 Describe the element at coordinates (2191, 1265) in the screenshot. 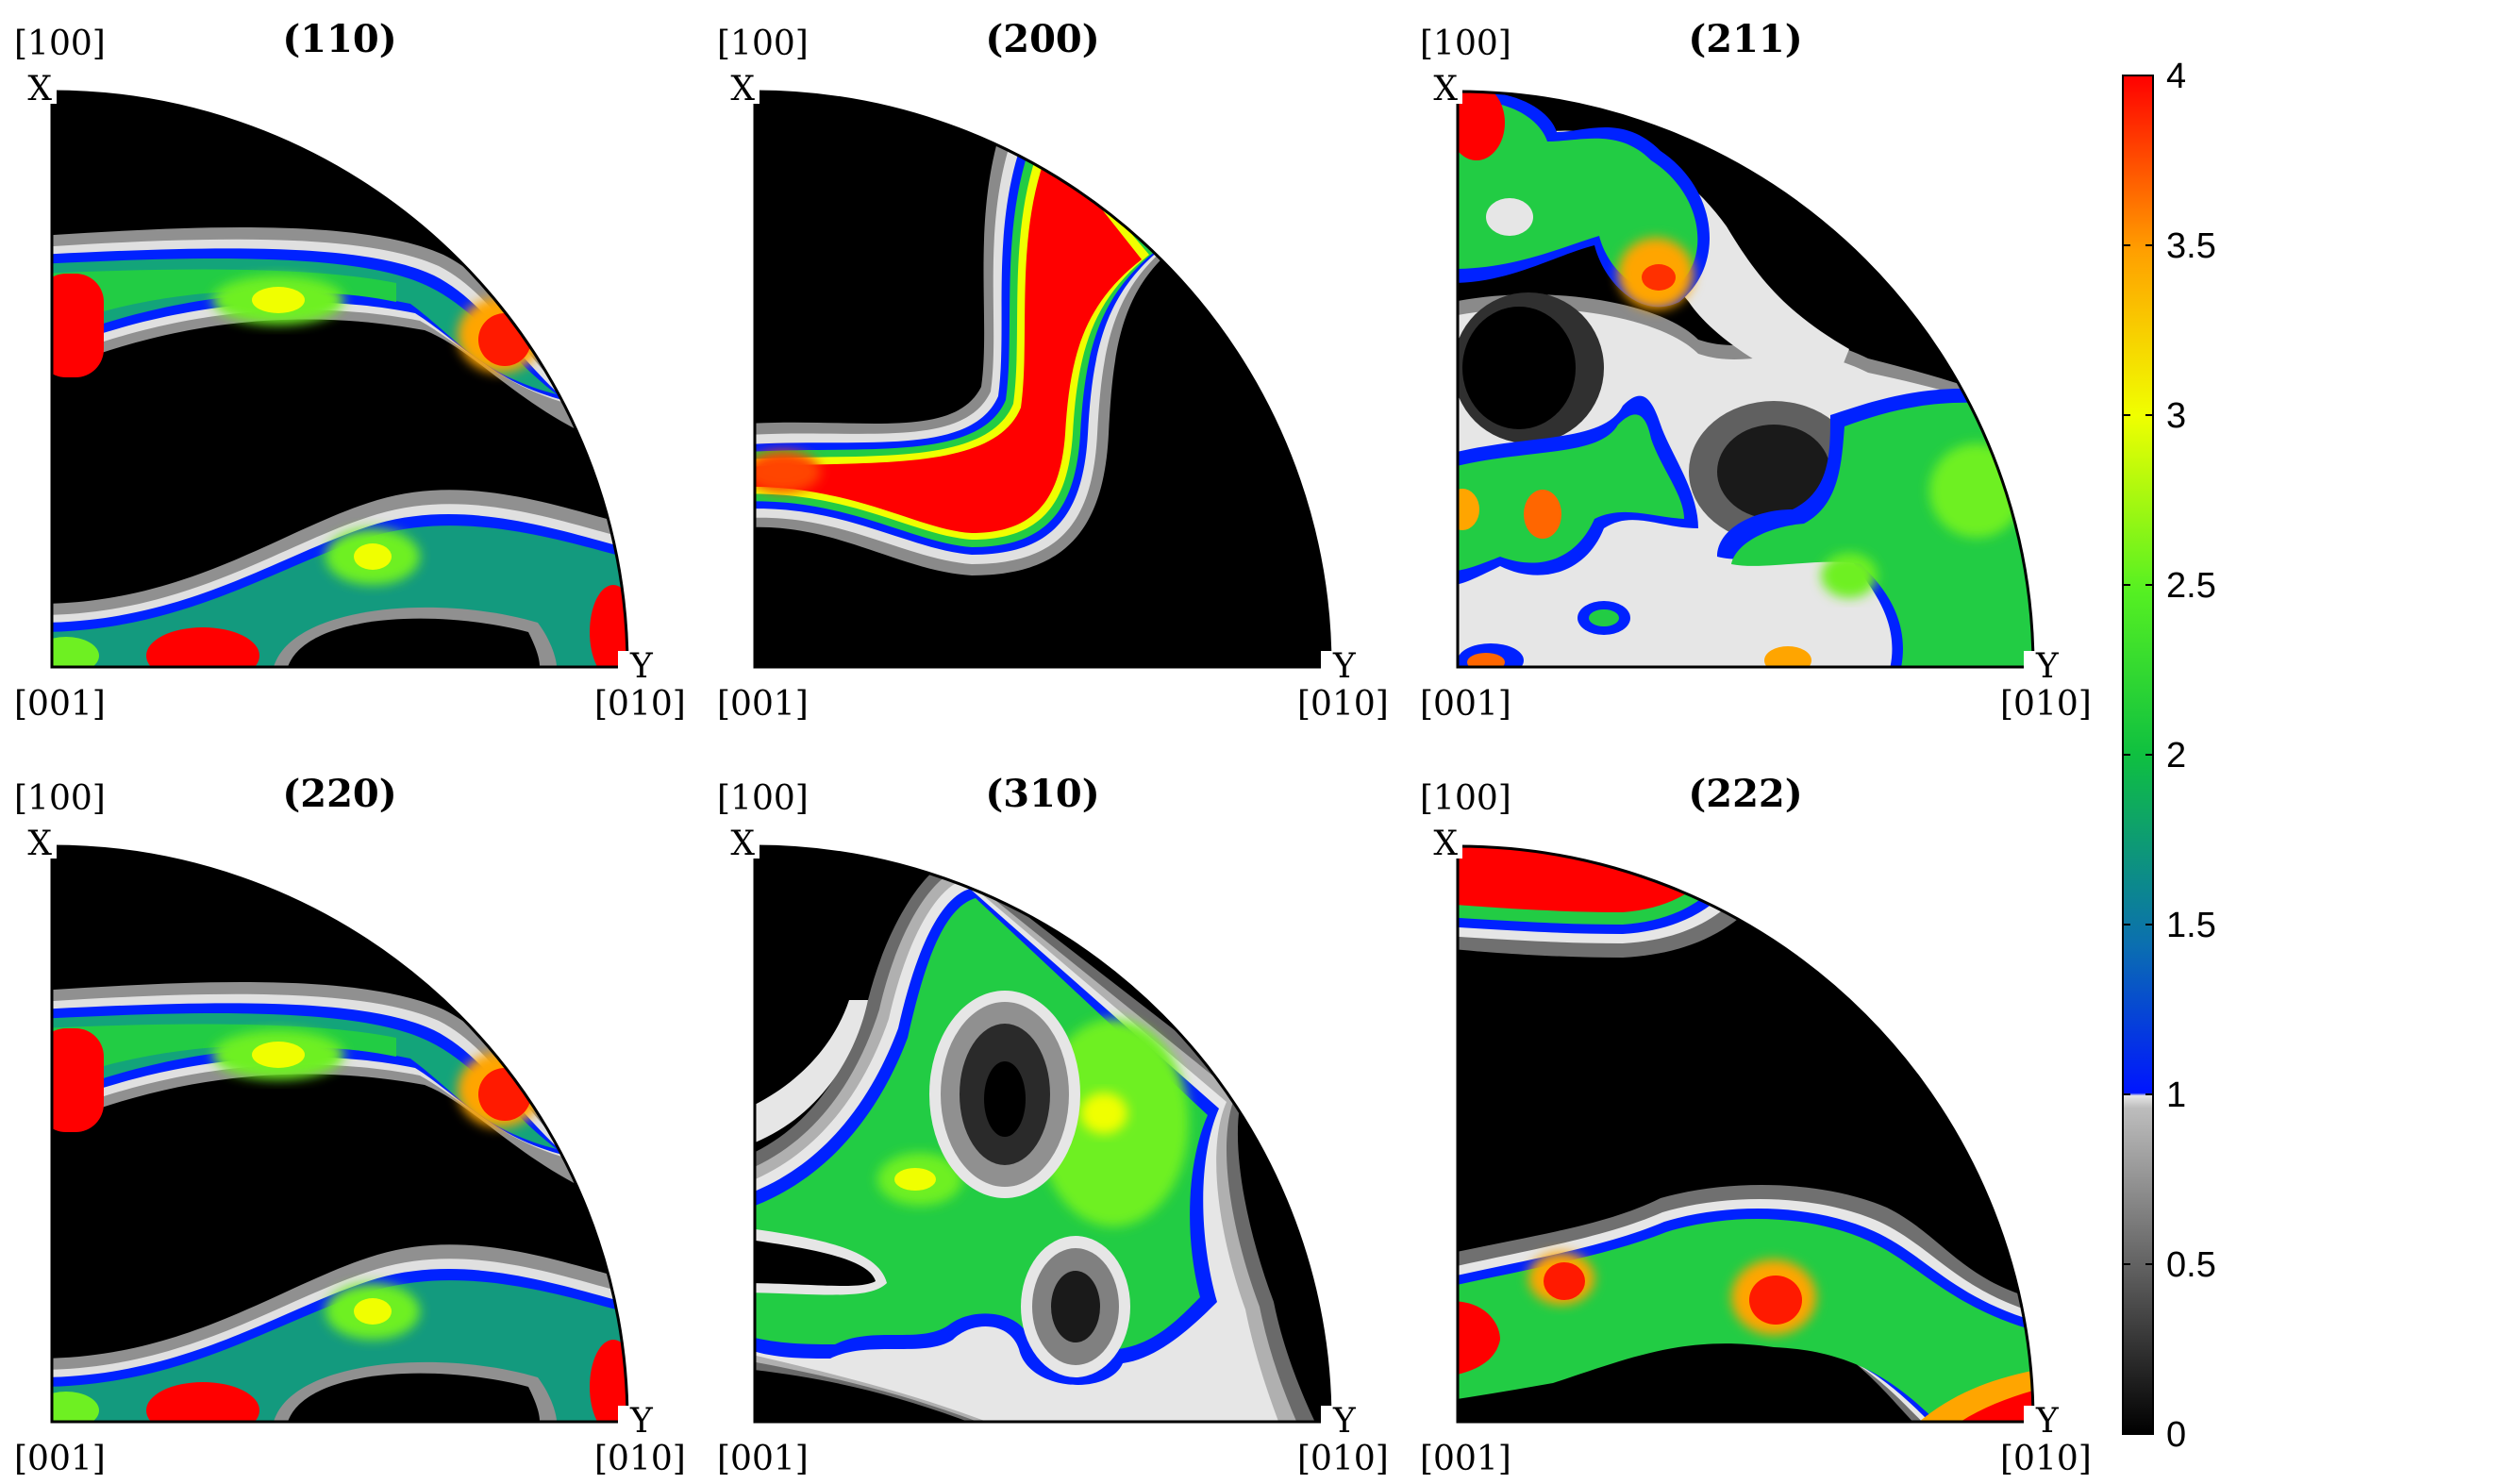

I see `colorbar-tick-label: 0.5` at that location.